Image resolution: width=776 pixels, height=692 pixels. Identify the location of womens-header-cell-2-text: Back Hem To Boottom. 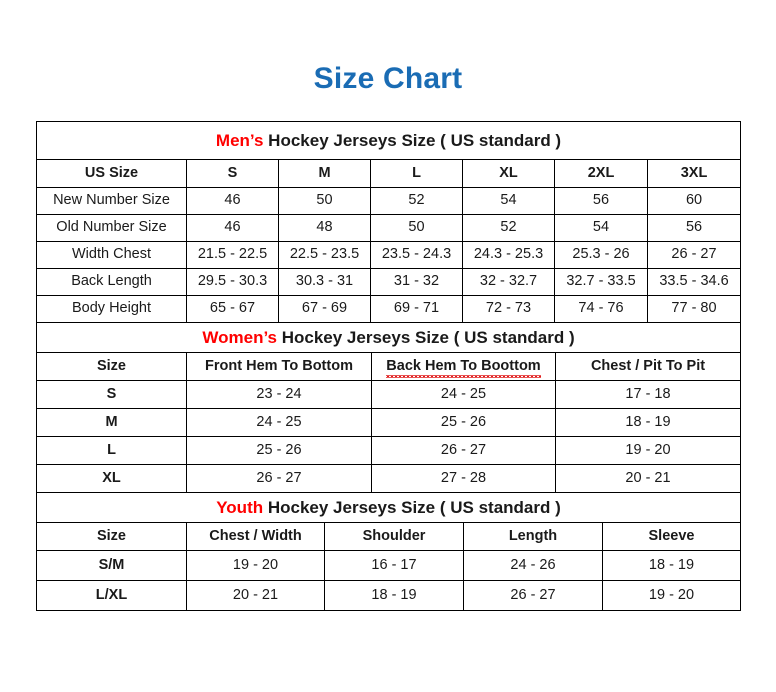
(464, 368).